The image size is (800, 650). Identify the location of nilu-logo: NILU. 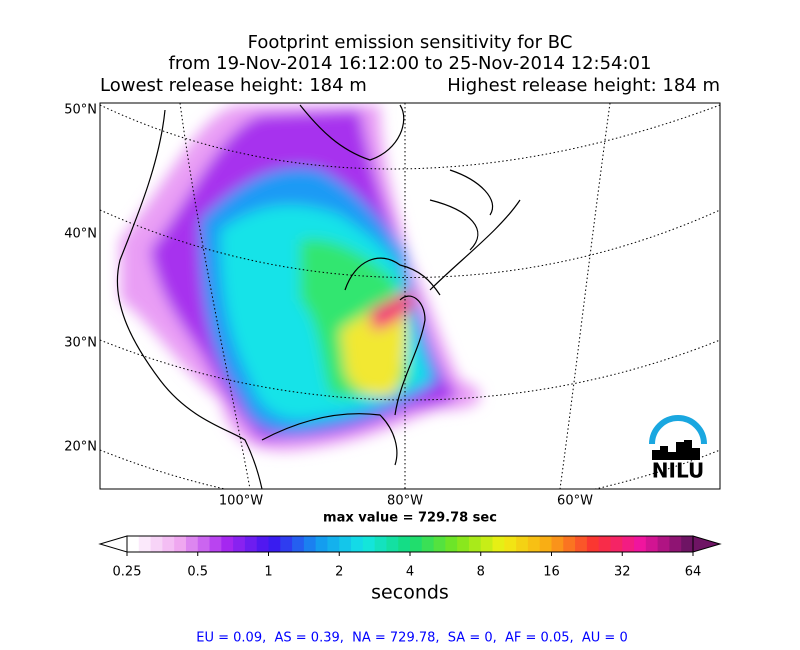
(678, 449).